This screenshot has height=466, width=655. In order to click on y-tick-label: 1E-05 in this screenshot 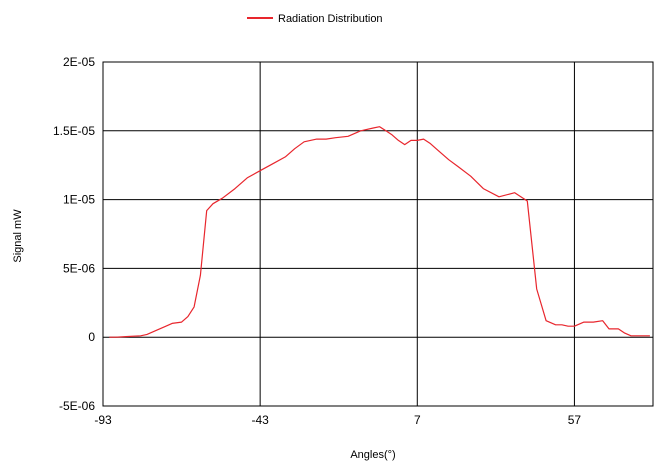, I will do `click(79, 200)`.